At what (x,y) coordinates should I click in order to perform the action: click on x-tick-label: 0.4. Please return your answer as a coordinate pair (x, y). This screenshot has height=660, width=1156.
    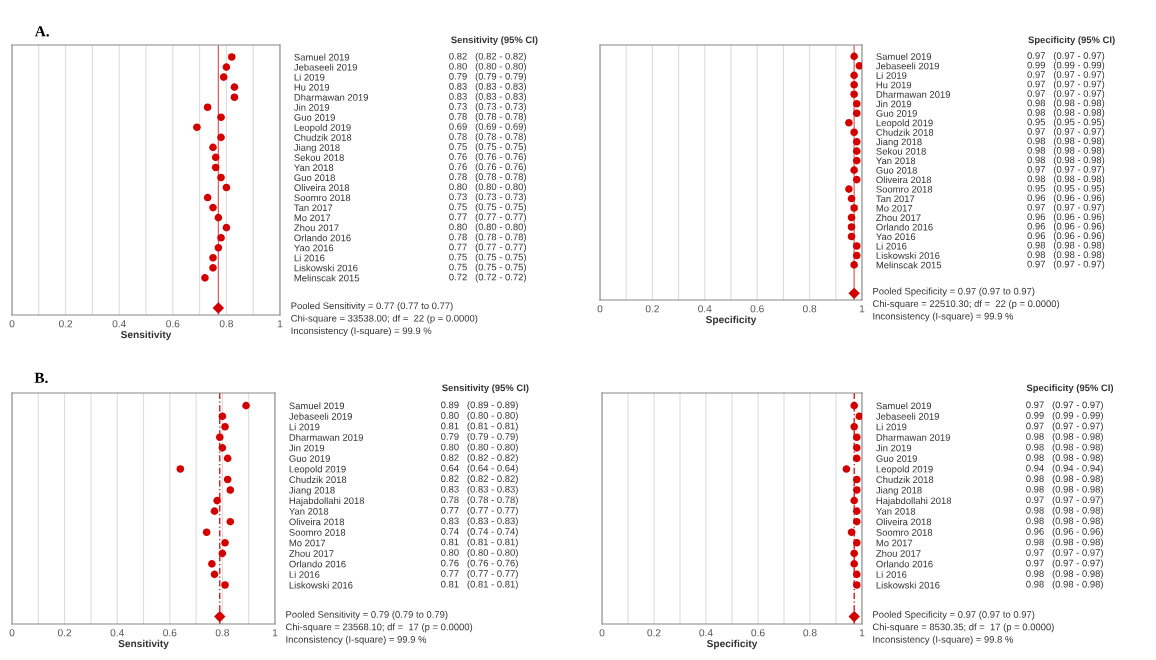
    Looking at the image, I should click on (706, 633).